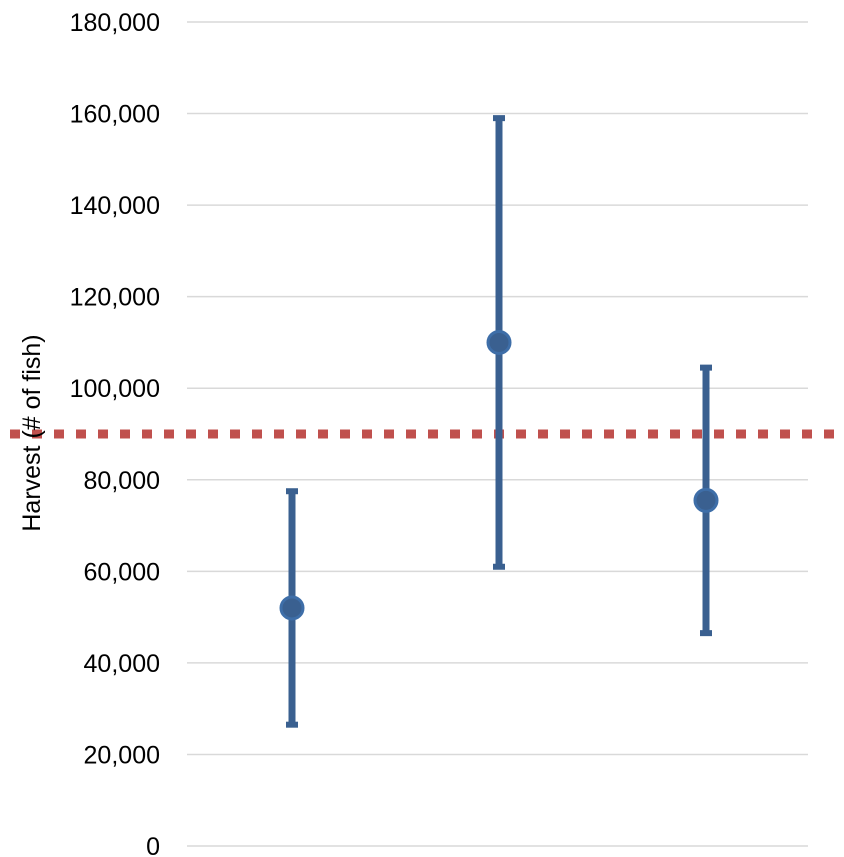 The width and height of the screenshot is (844, 857). What do you see at coordinates (115, 115) in the screenshot?
I see `y-tick-label: 160,000` at bounding box center [115, 115].